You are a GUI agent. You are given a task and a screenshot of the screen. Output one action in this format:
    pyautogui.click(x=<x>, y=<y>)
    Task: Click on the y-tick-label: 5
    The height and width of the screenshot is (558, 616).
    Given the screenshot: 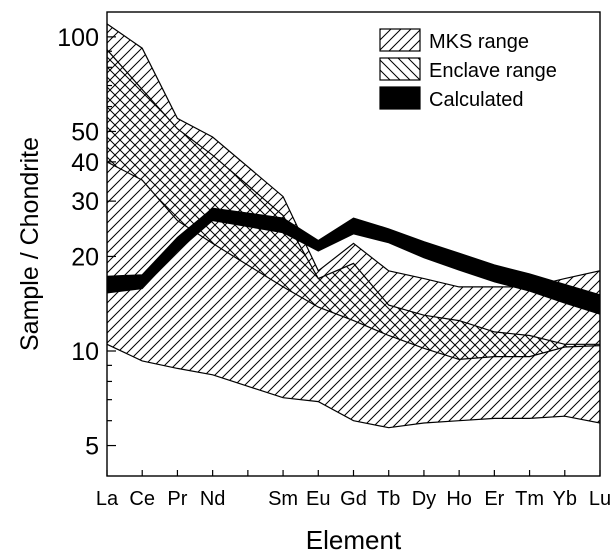 What is the action you would take?
    pyautogui.click(x=92, y=447)
    